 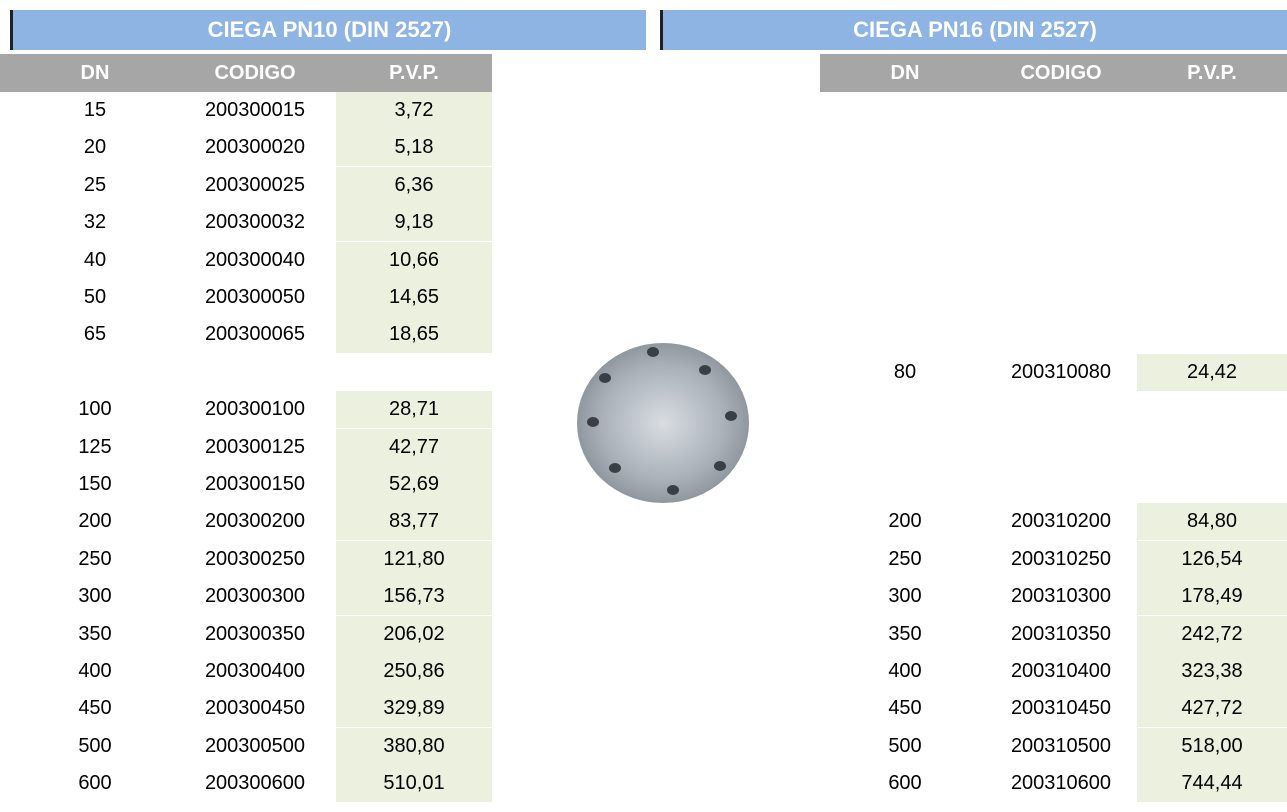 I want to click on dn-cell: 100, so click(x=95, y=409).